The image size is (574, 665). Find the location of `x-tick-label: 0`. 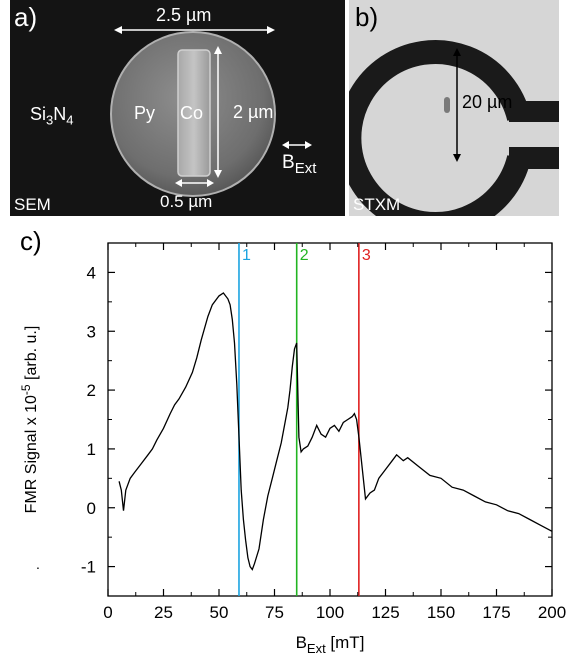

x-tick-label: 0 is located at coordinates (107, 612).